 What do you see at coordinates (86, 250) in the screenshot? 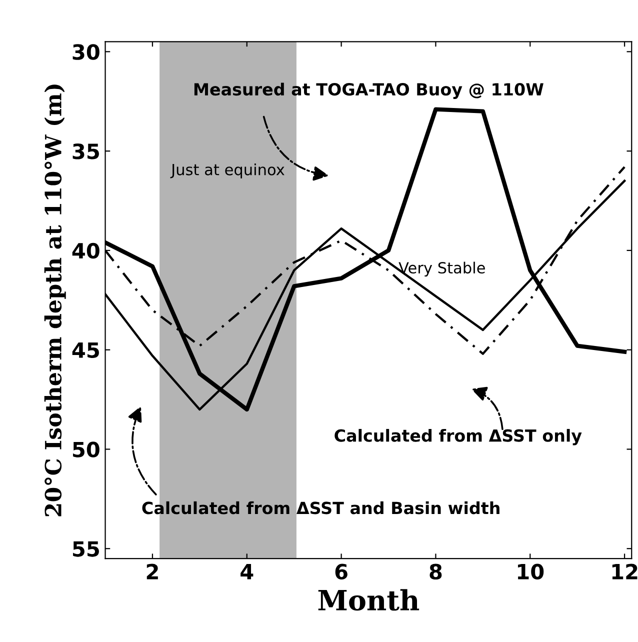
I see `y-tick-label: 40` at bounding box center [86, 250].